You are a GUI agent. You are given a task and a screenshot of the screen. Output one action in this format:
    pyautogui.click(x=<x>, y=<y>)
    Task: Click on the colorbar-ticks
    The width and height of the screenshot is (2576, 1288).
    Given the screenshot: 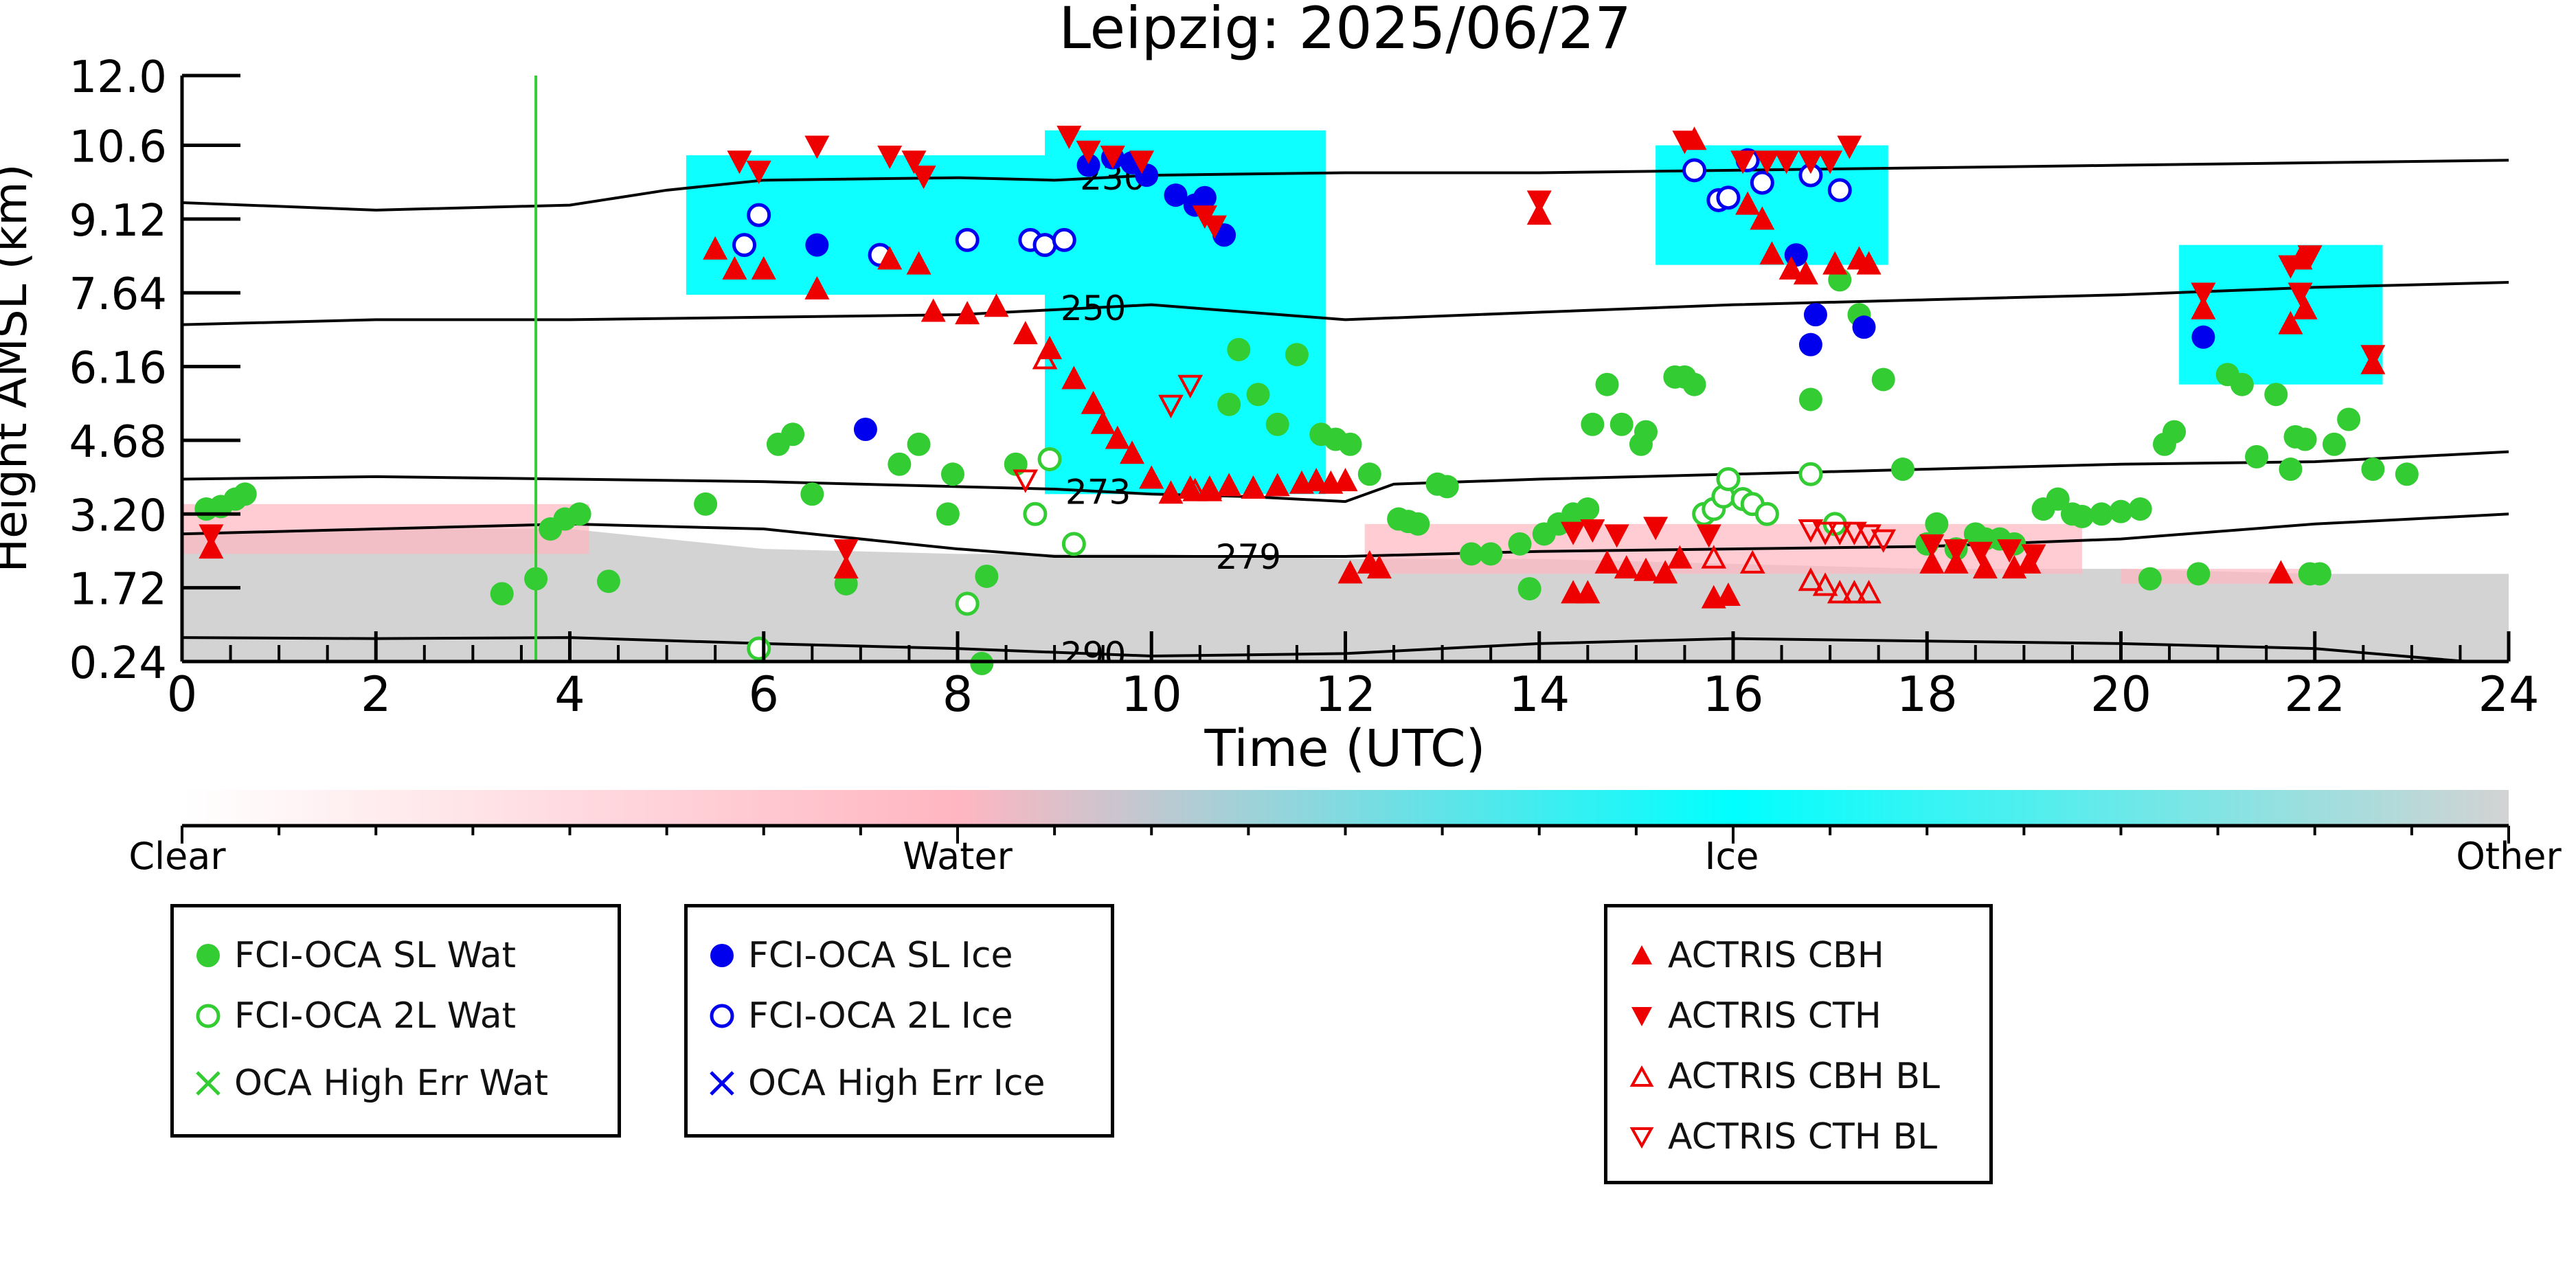 What is the action you would take?
    pyautogui.click(x=1345, y=835)
    